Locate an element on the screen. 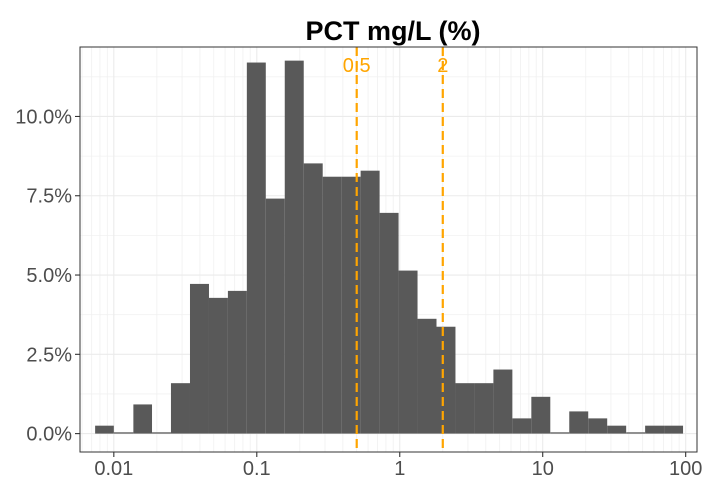 The width and height of the screenshot is (702, 477). reference-lines: 0.5 2 is located at coordinates (395, 249).